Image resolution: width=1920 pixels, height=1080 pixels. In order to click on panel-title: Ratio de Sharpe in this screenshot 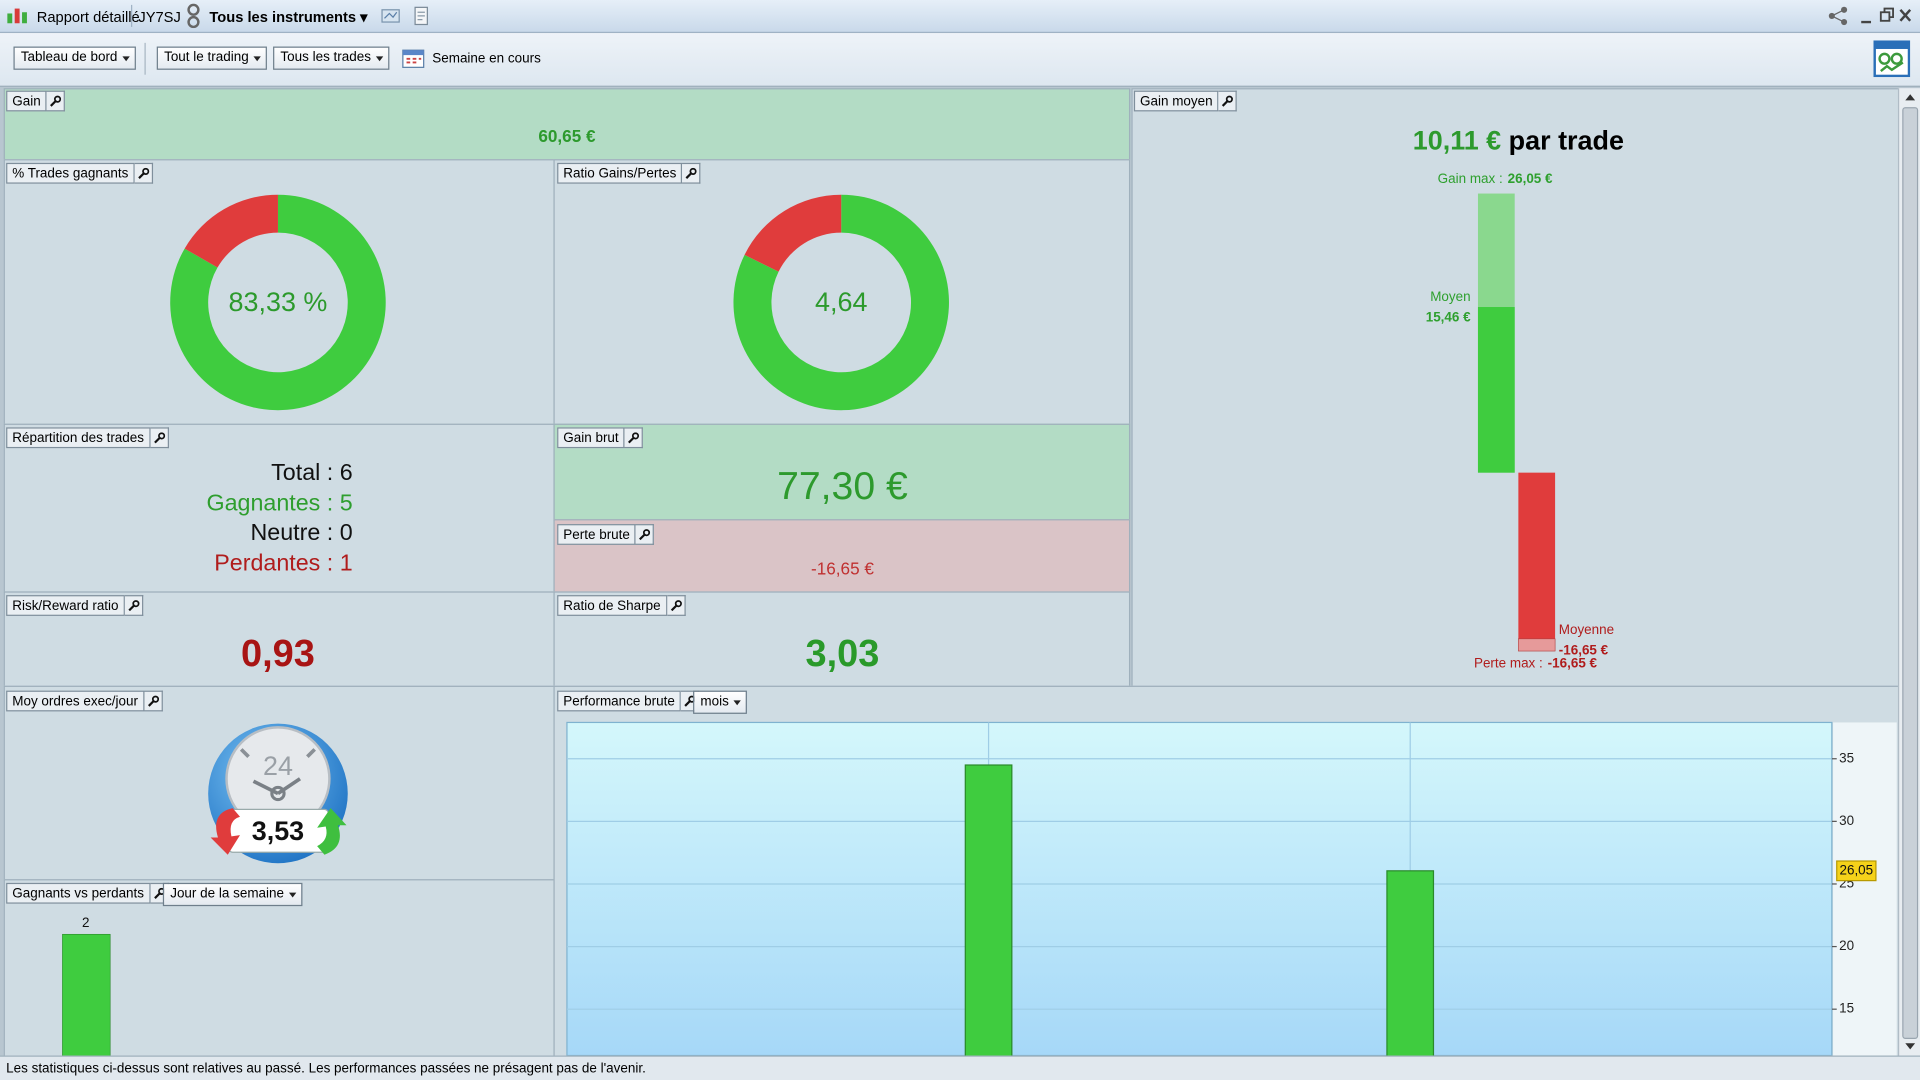, I will do `click(612, 605)`.